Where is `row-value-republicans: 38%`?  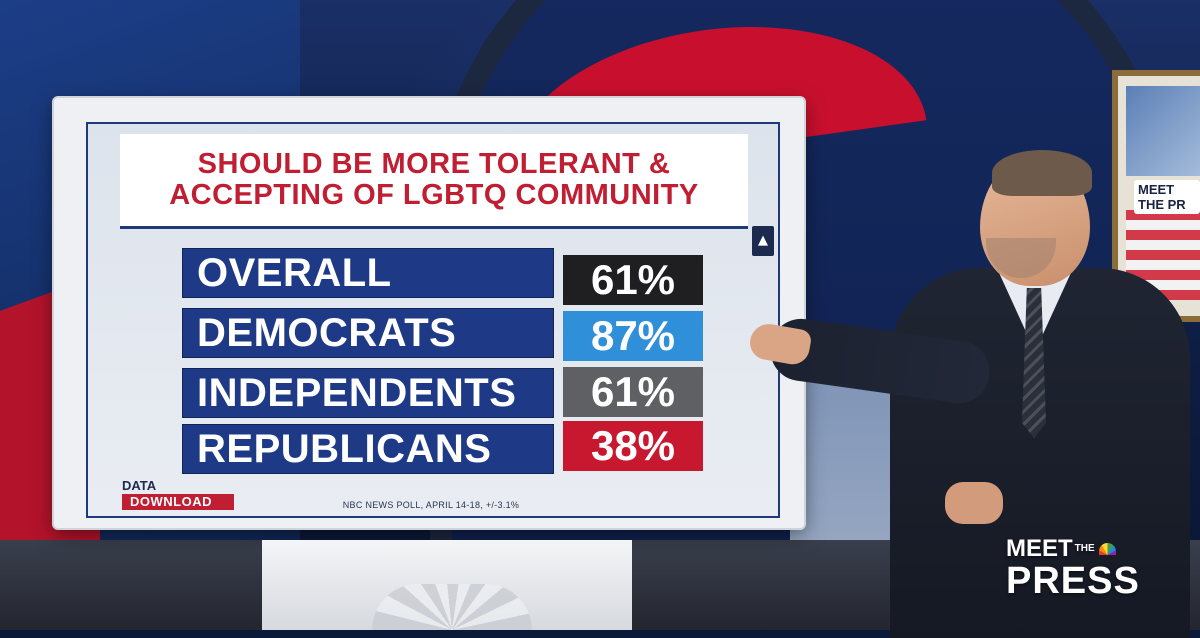
row-value-republicans: 38% is located at coordinates (633, 446).